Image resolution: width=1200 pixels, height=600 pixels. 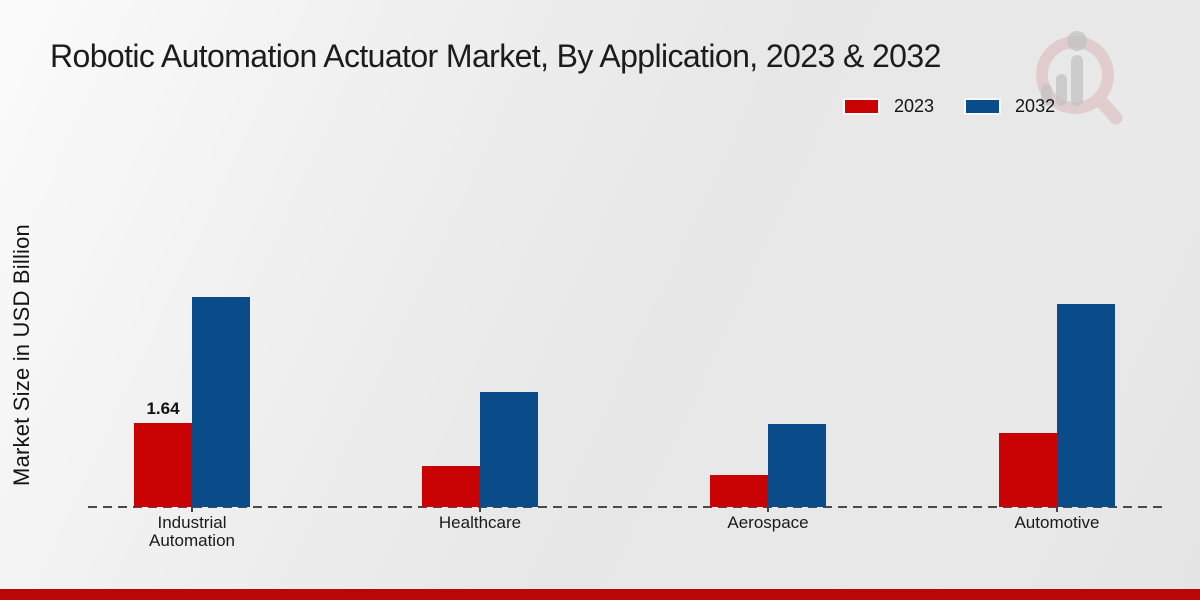 What do you see at coordinates (509, 449) in the screenshot?
I see `bar-2032-healthcare` at bounding box center [509, 449].